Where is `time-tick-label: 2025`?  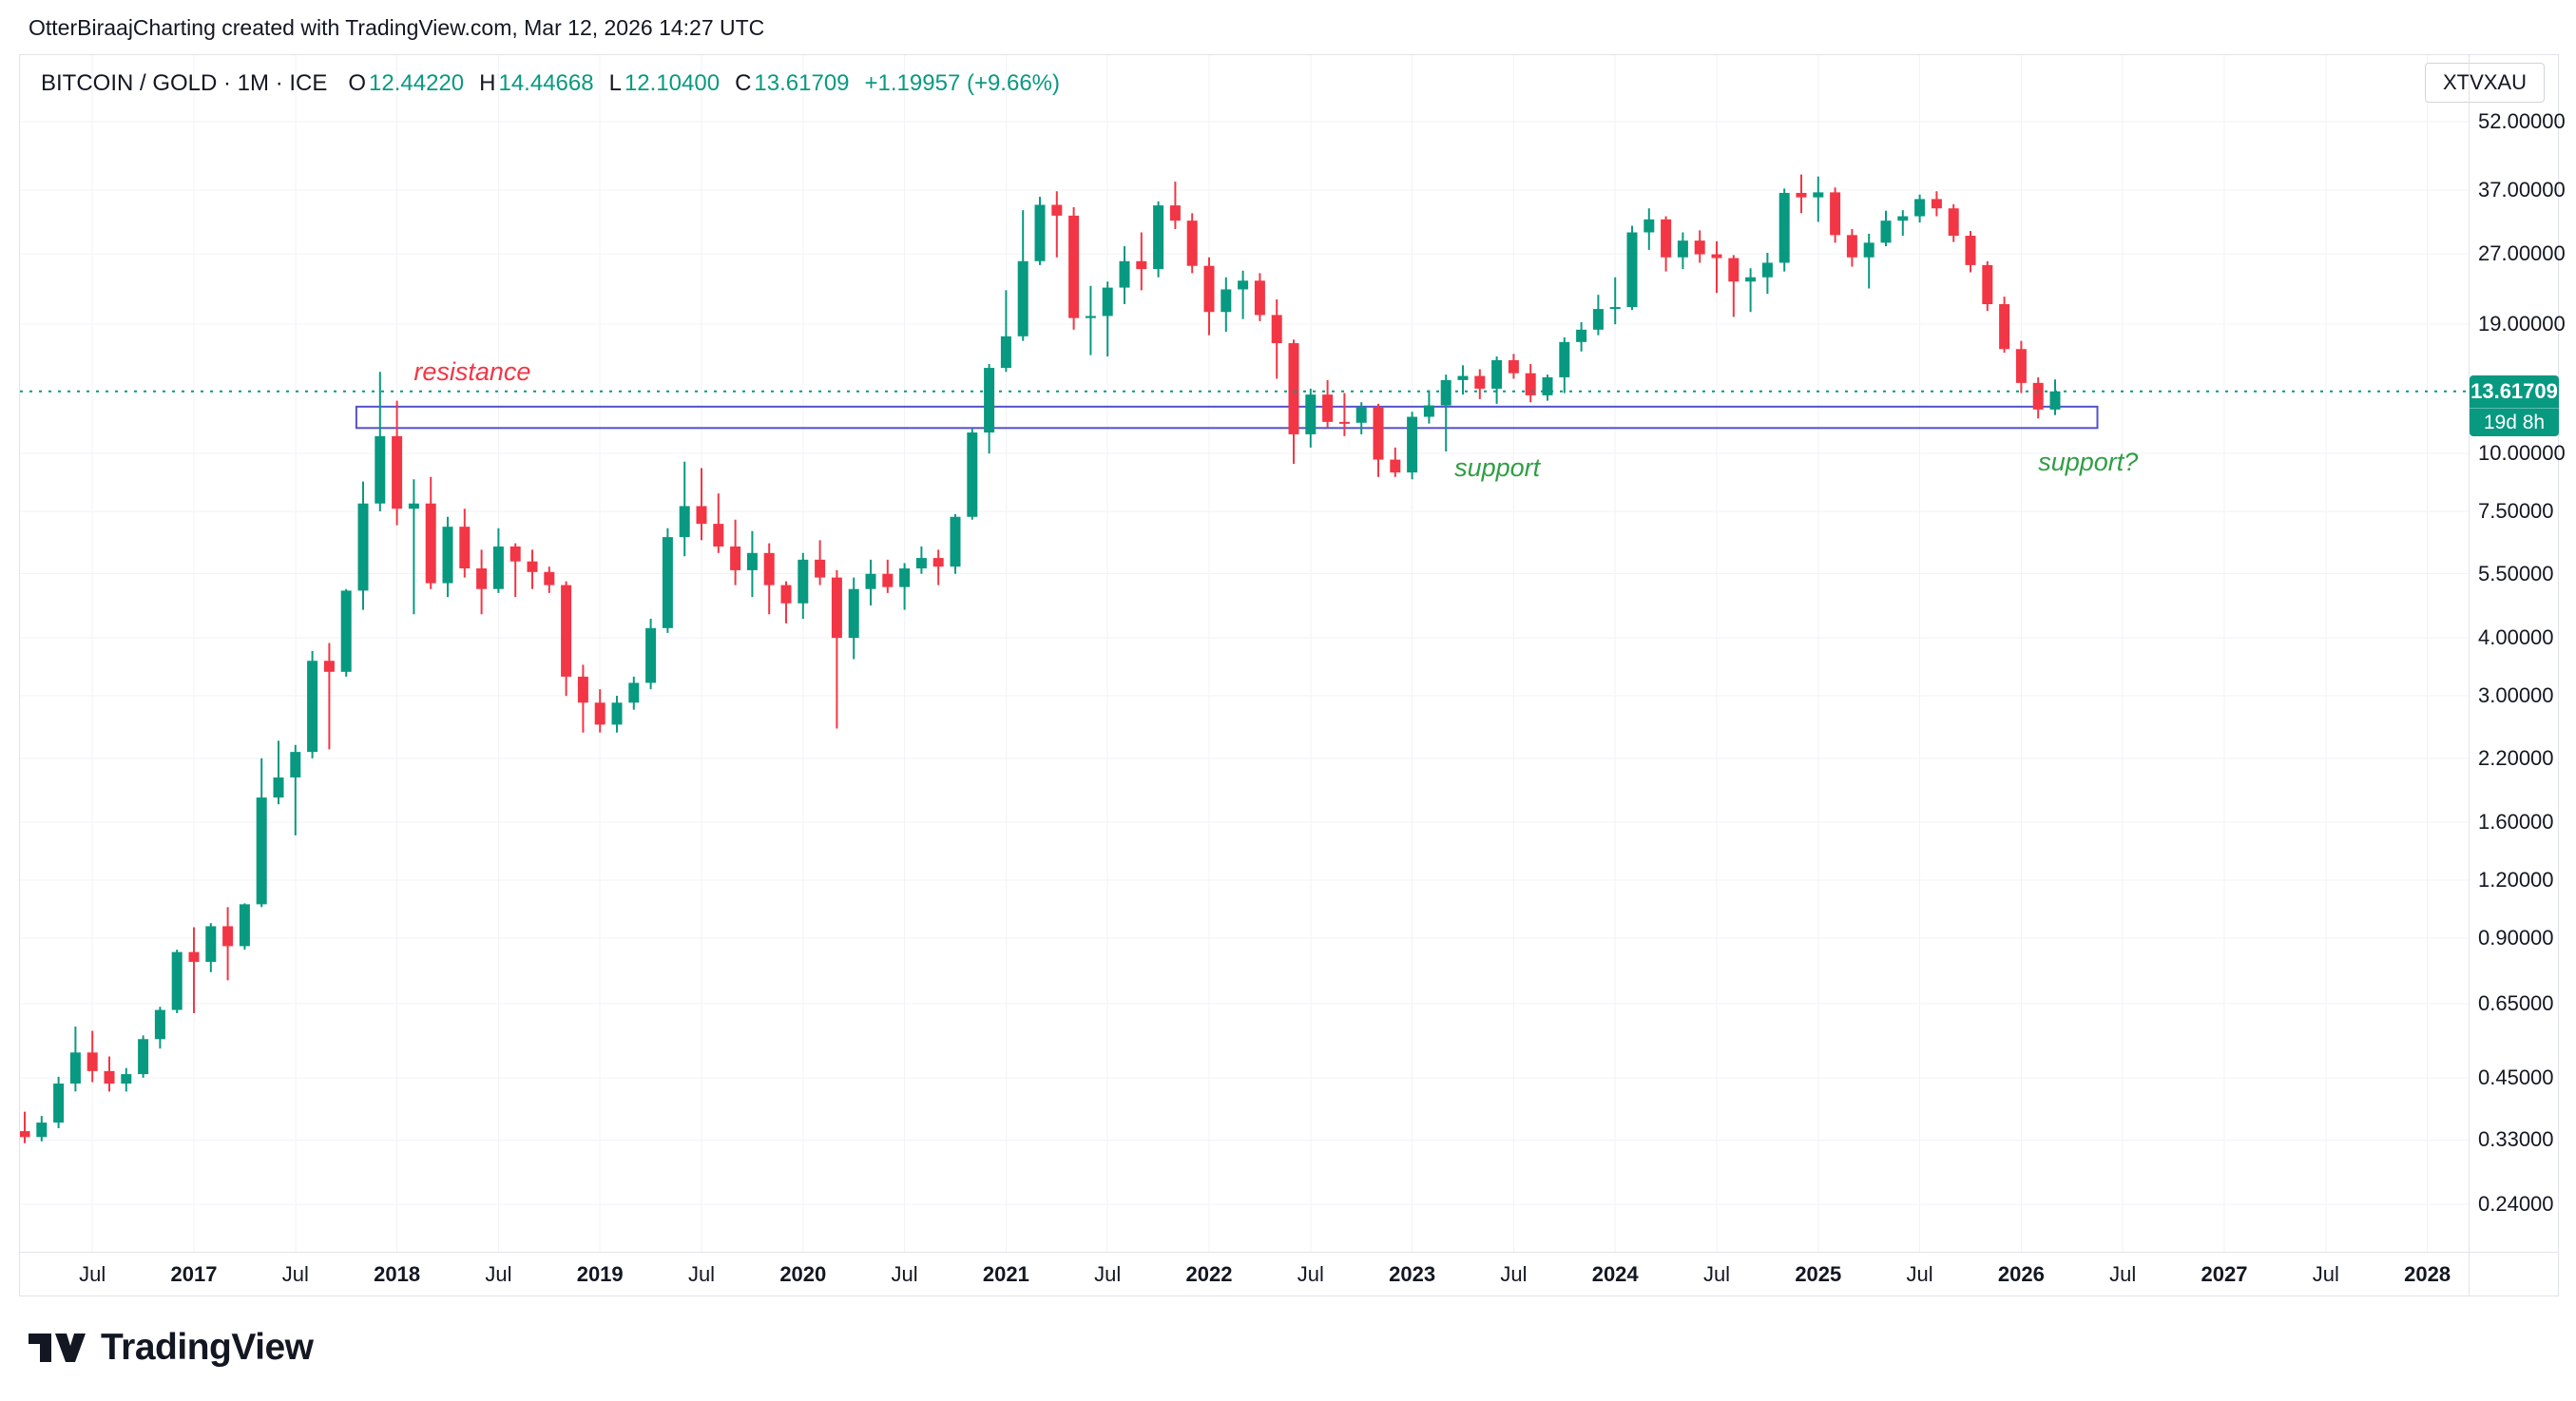
time-tick-label: 2025 is located at coordinates (1819, 1274).